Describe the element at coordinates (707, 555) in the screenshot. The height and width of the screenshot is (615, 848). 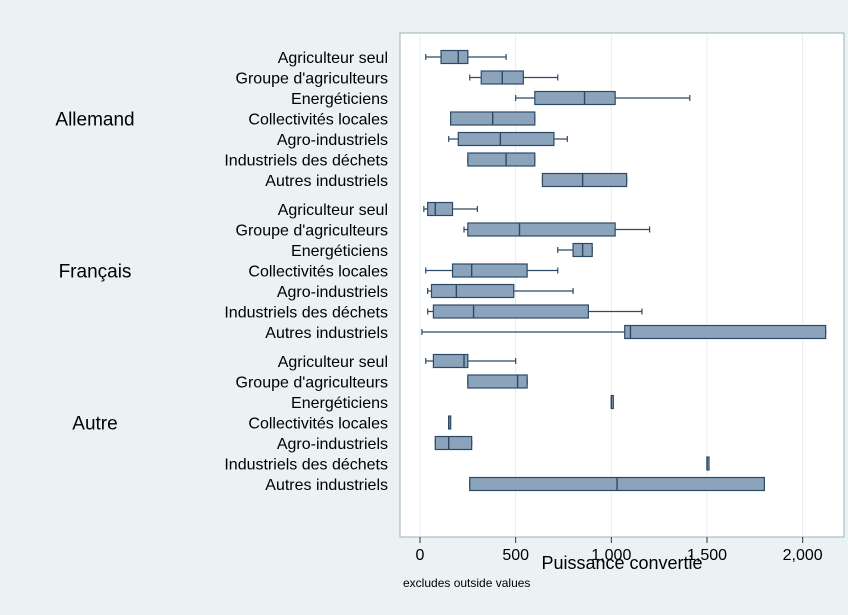
I see `x-tick-label: 1,500` at that location.